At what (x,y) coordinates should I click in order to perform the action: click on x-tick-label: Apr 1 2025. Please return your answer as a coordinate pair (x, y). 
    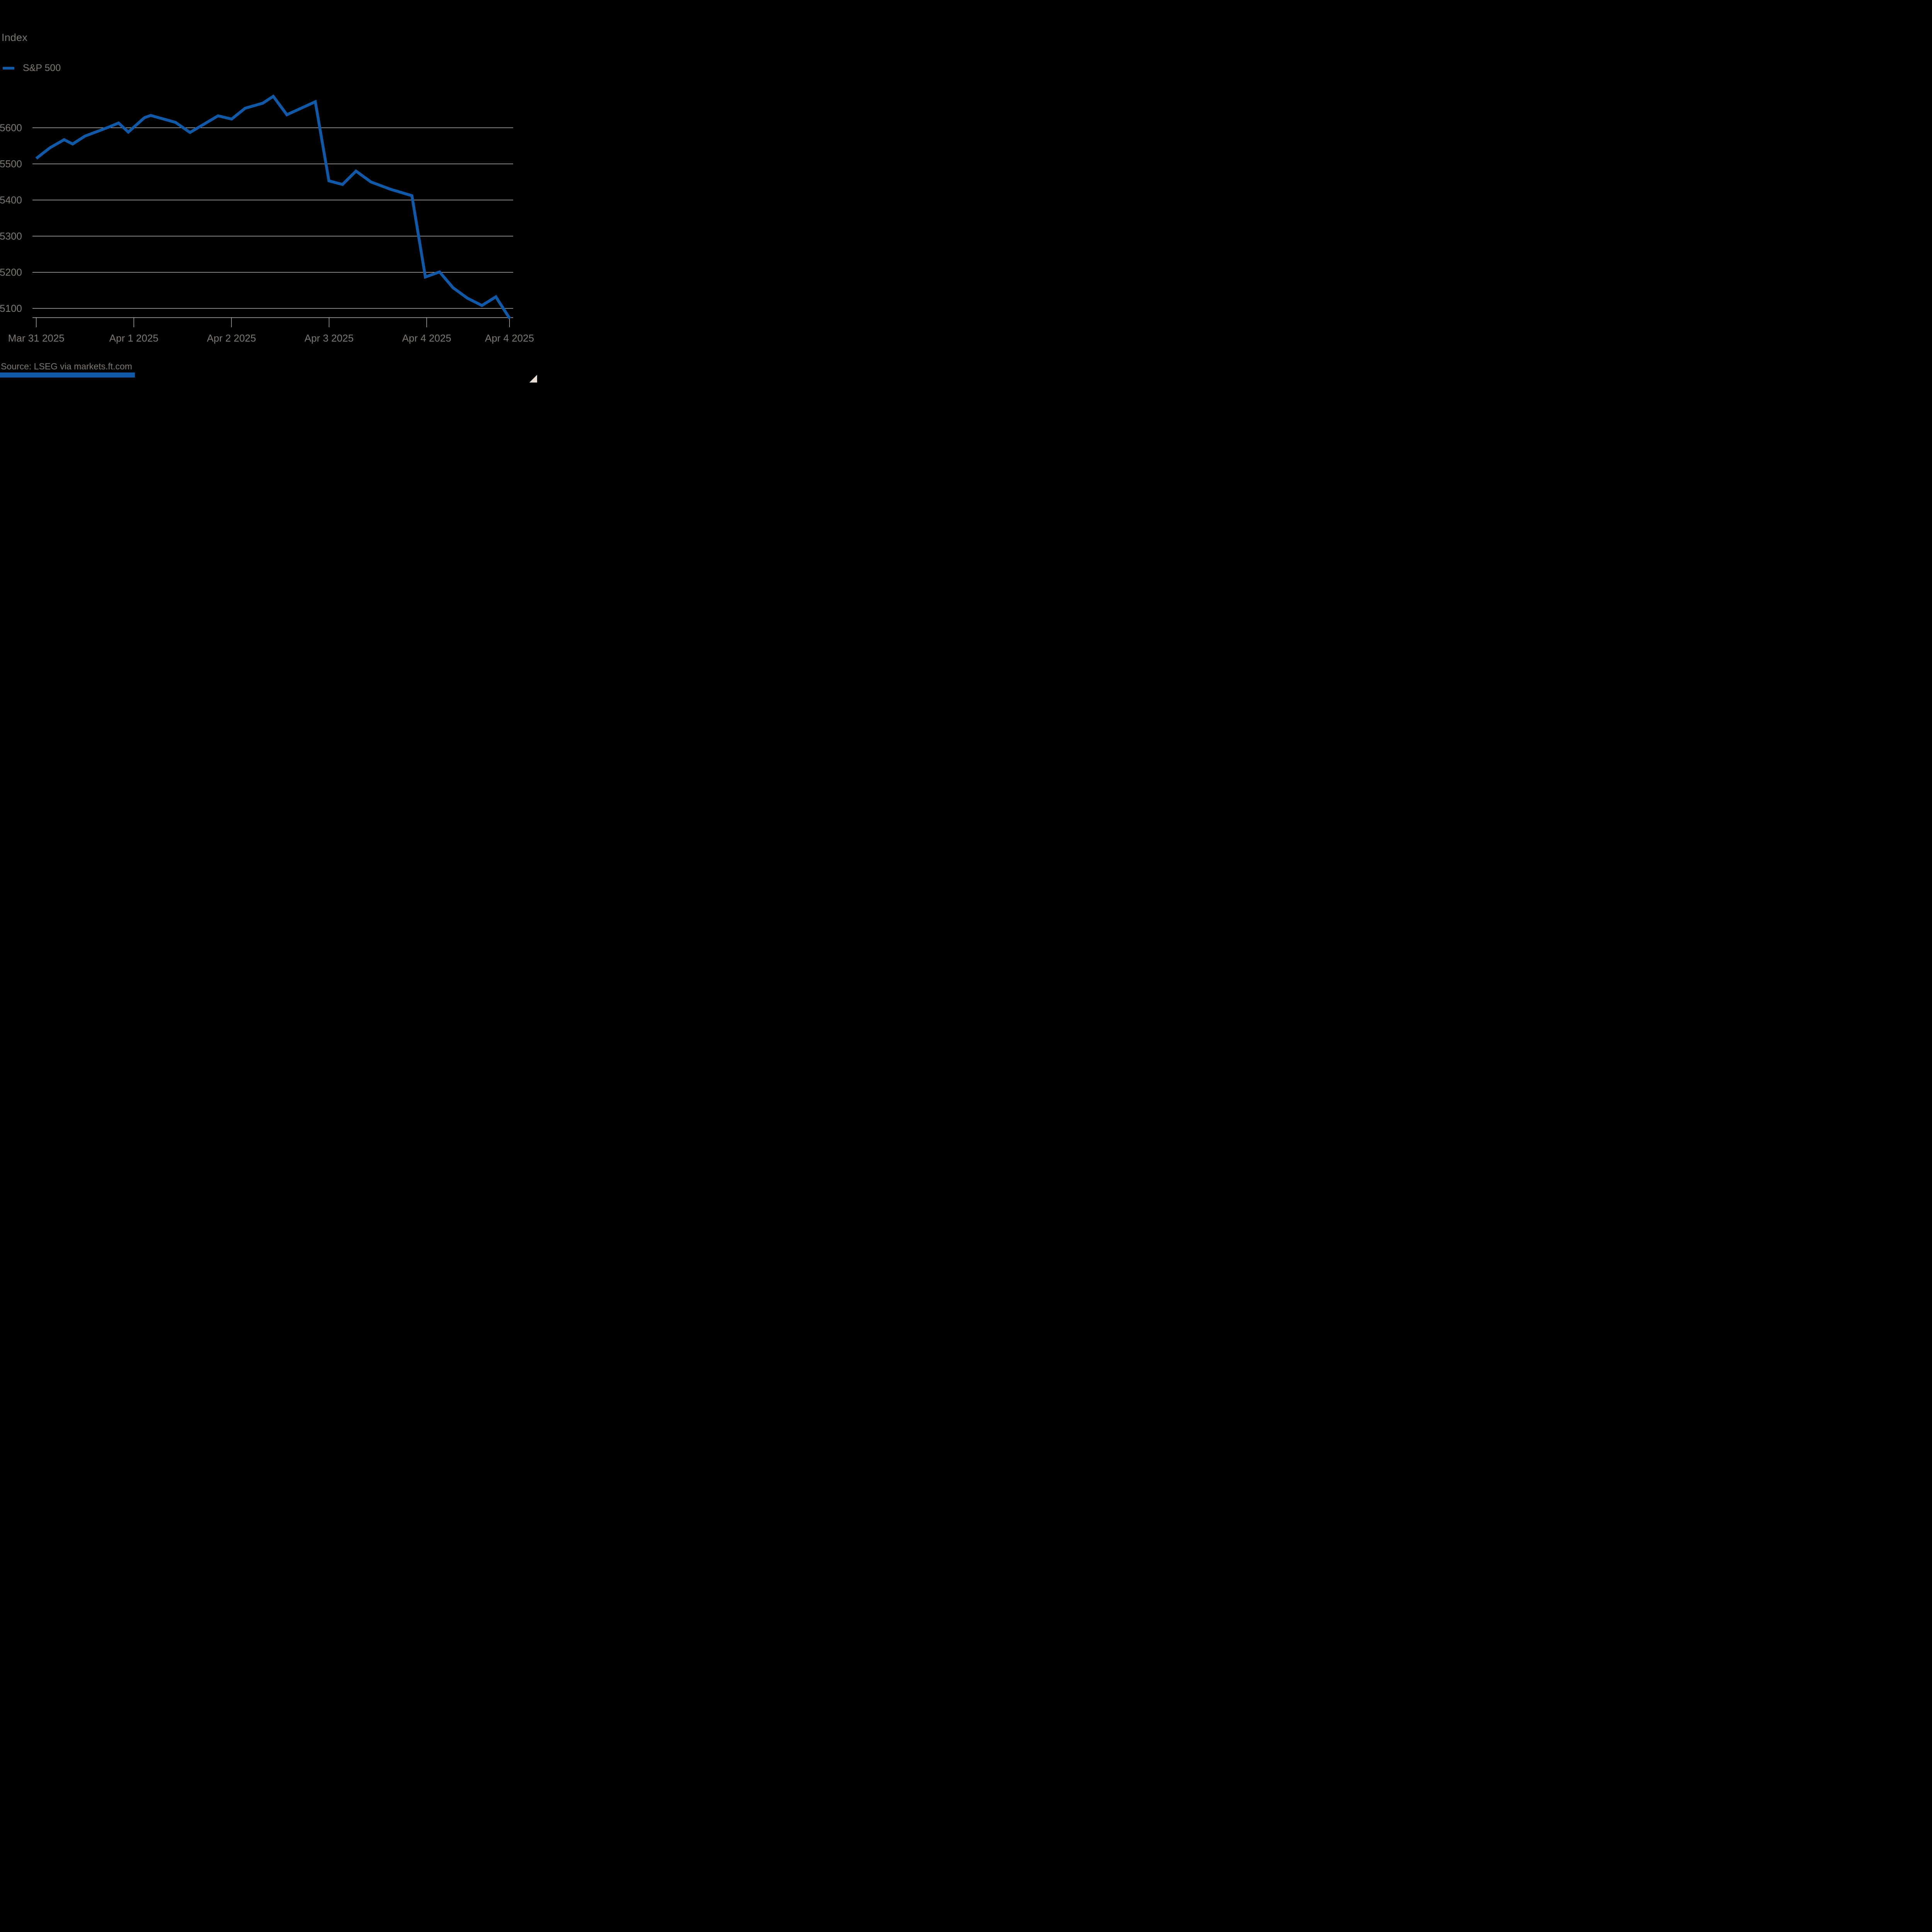
    Looking at the image, I should click on (134, 338).